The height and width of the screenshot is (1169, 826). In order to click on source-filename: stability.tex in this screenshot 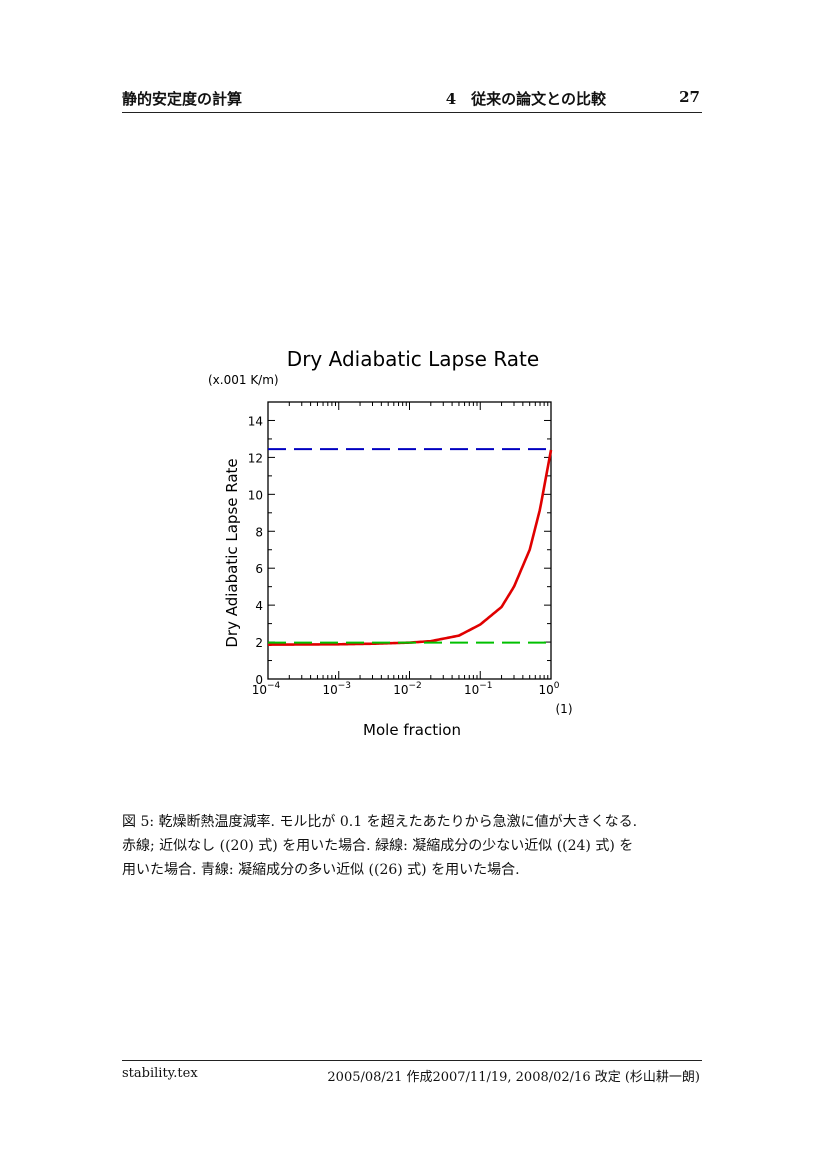, I will do `click(160, 1073)`.